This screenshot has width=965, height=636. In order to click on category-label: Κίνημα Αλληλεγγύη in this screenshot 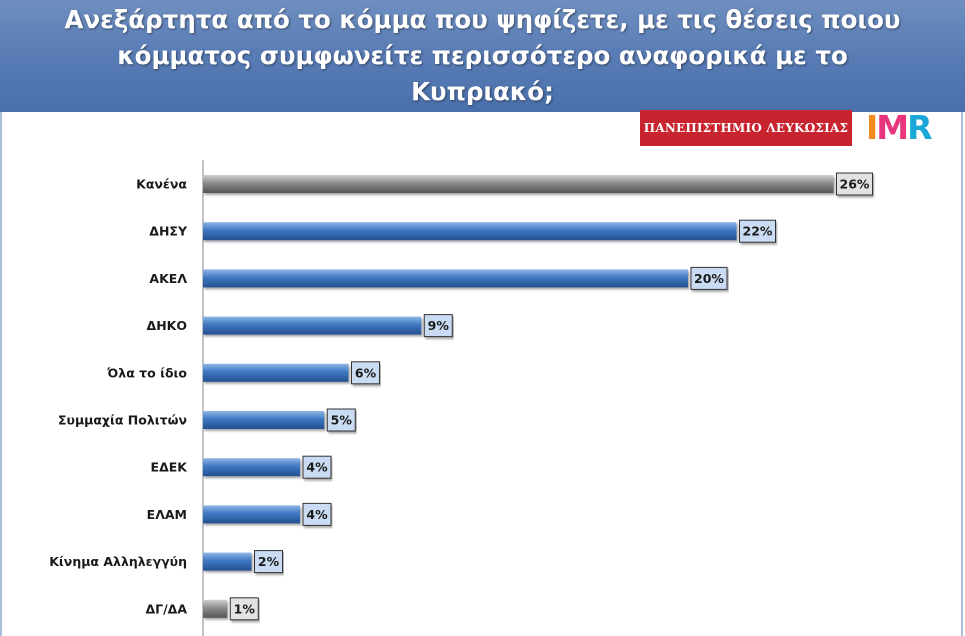, I will do `click(118, 561)`.